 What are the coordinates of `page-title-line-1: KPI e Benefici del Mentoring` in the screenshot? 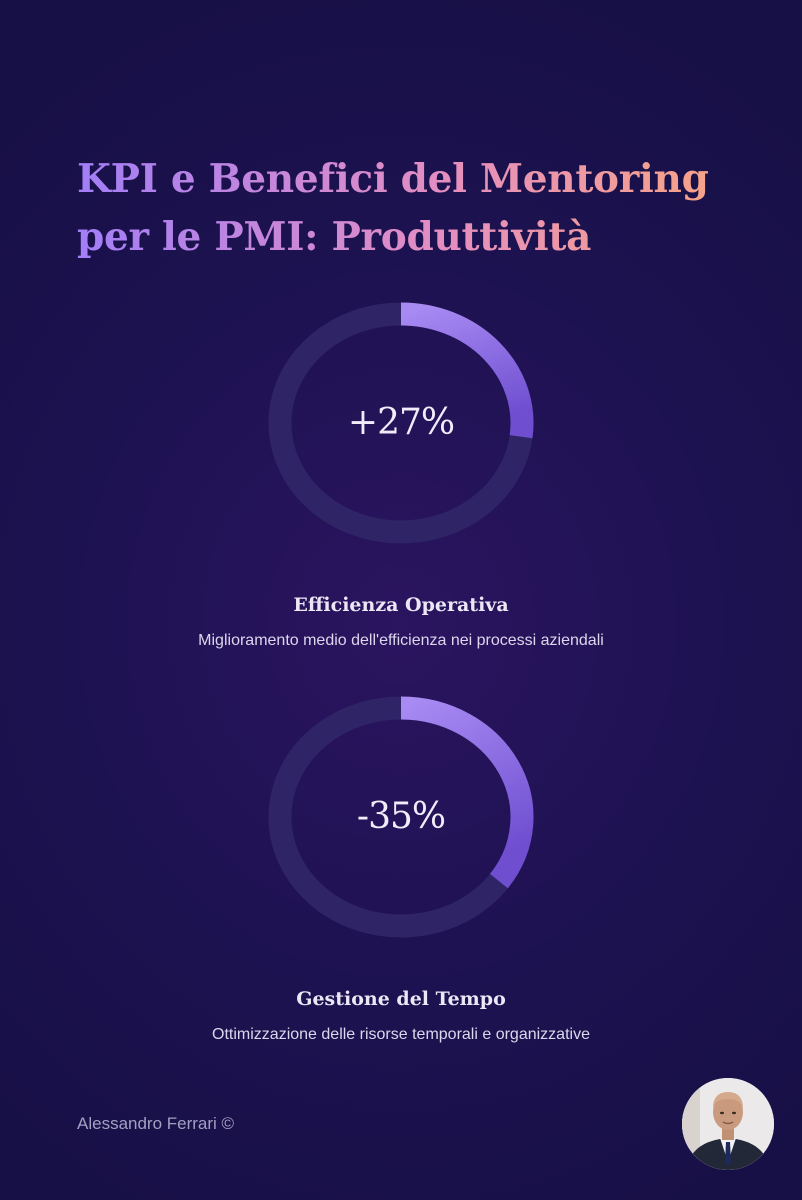 It's located at (393, 179).